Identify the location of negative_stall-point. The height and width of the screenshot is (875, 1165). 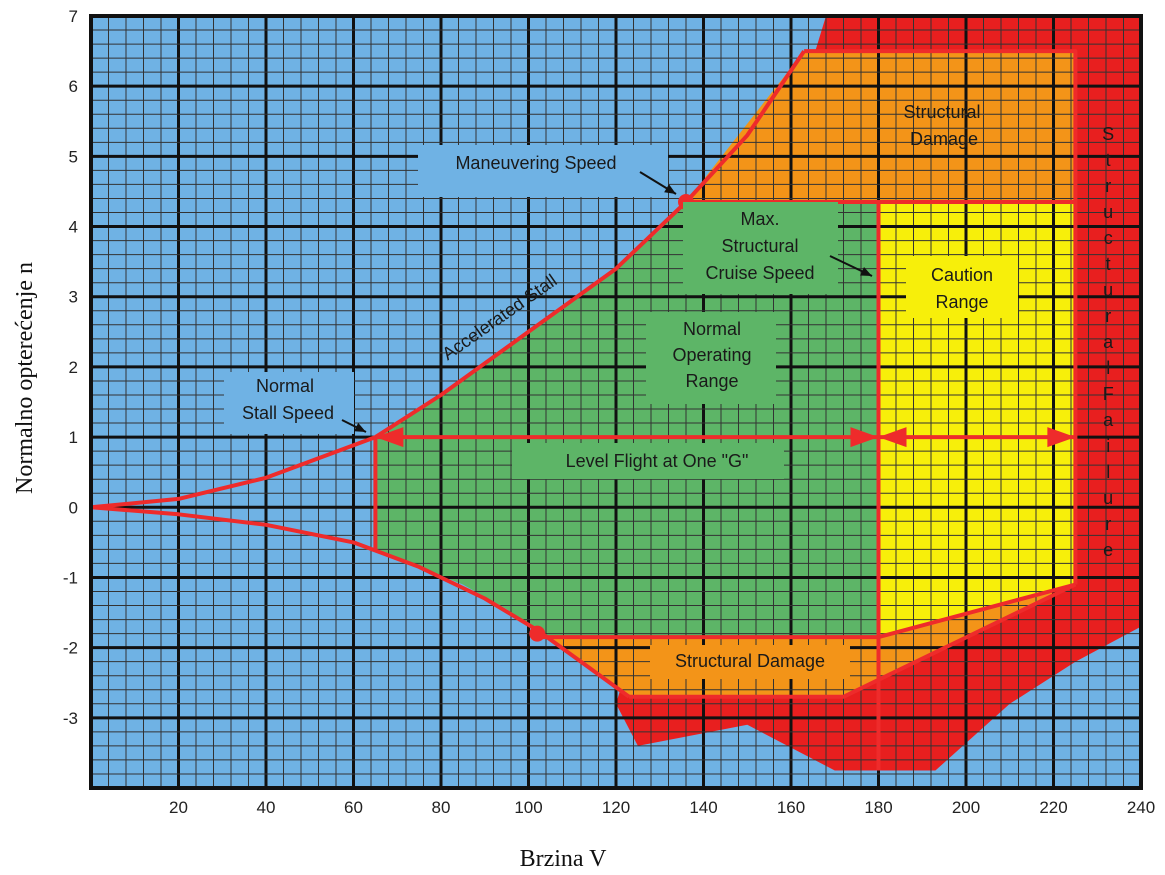
(537, 633).